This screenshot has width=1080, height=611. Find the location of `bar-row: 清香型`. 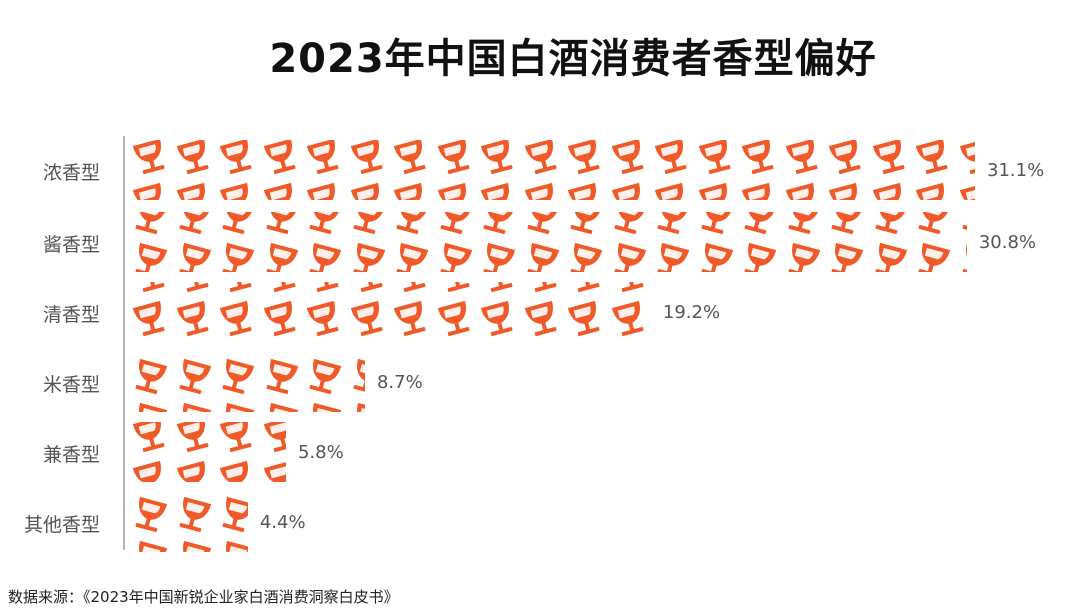

bar-row: 清香型 is located at coordinates (540, 312).